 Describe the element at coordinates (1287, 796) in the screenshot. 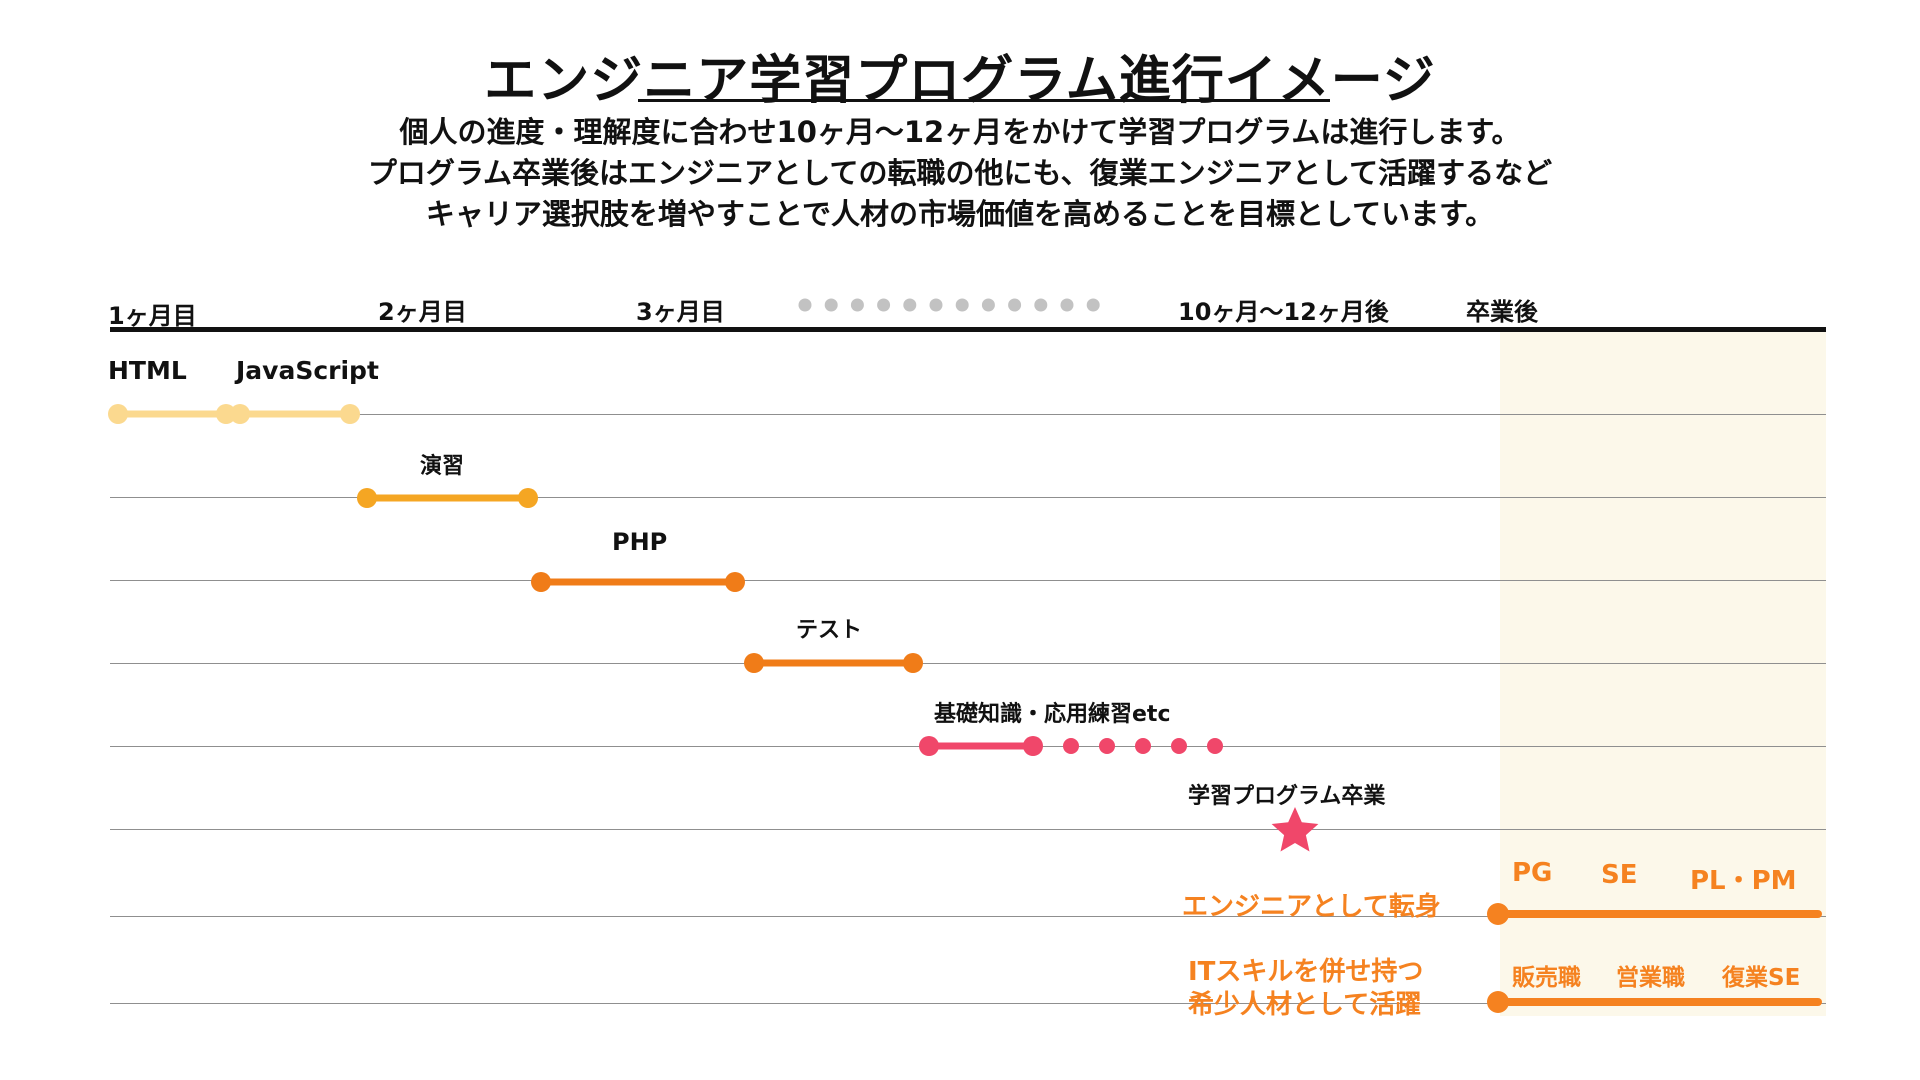

I see `topic-graduation: 学習プログラム卒業` at that location.